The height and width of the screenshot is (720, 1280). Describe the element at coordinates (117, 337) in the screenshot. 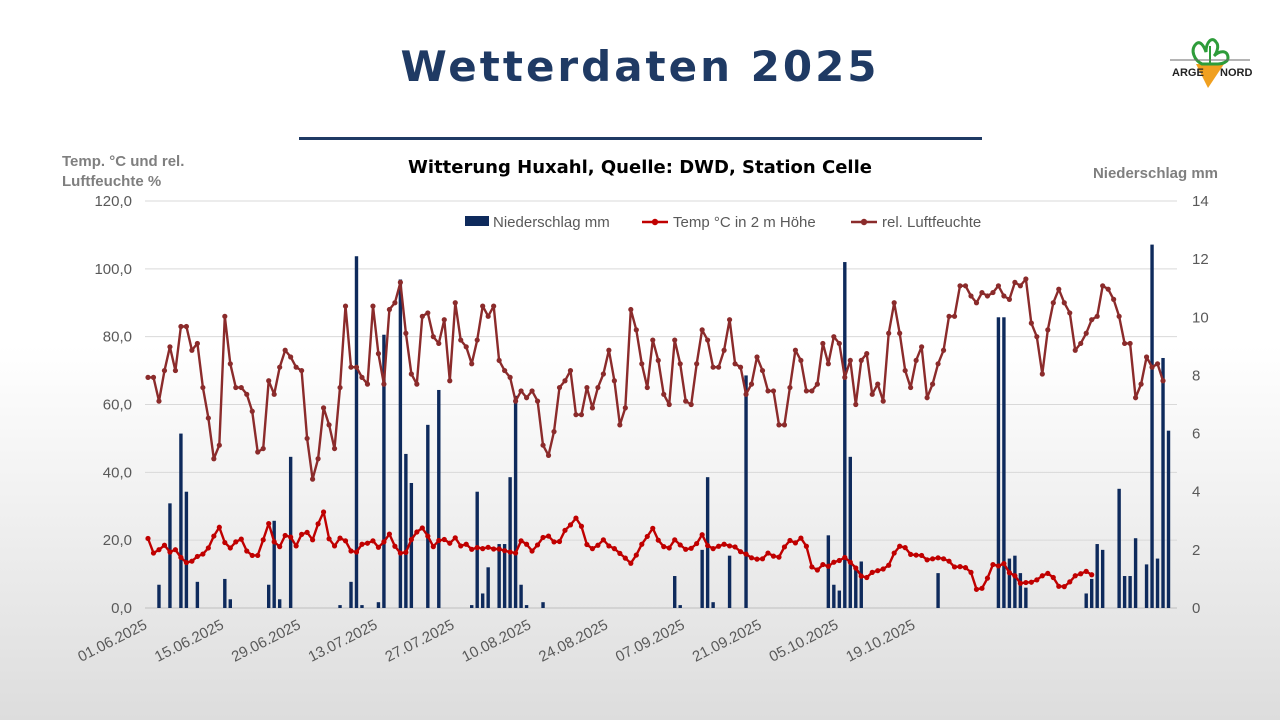

I see `y-tick-left: 80,0` at that location.